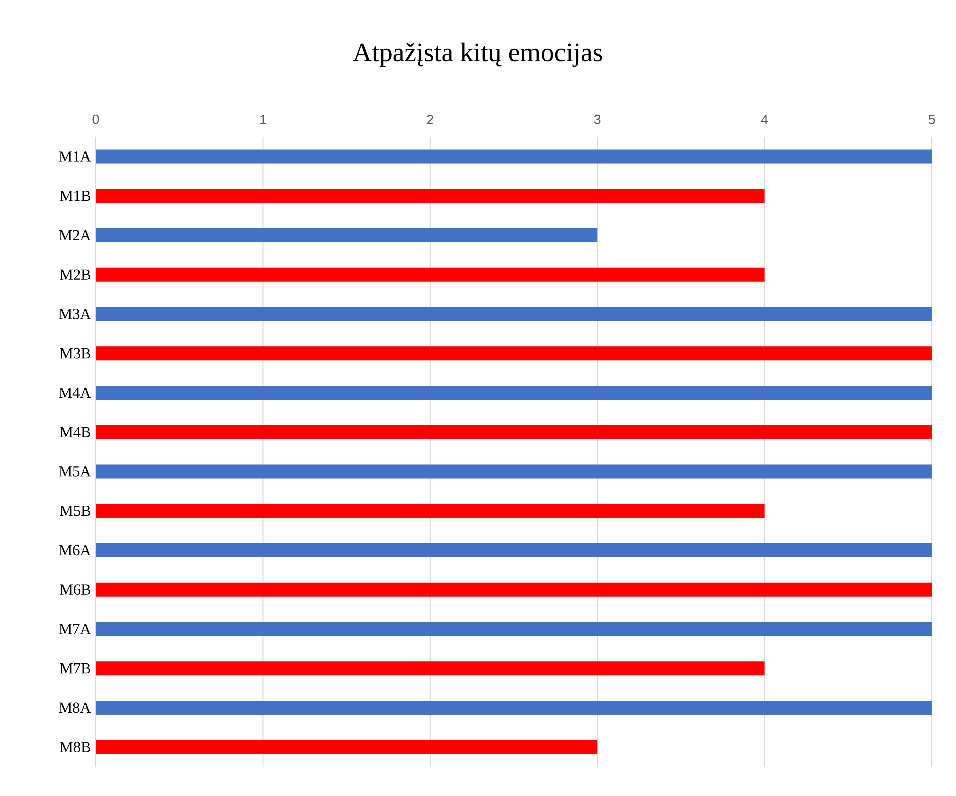  Describe the element at coordinates (430, 119) in the screenshot. I see `x-tick-label: 2` at that location.